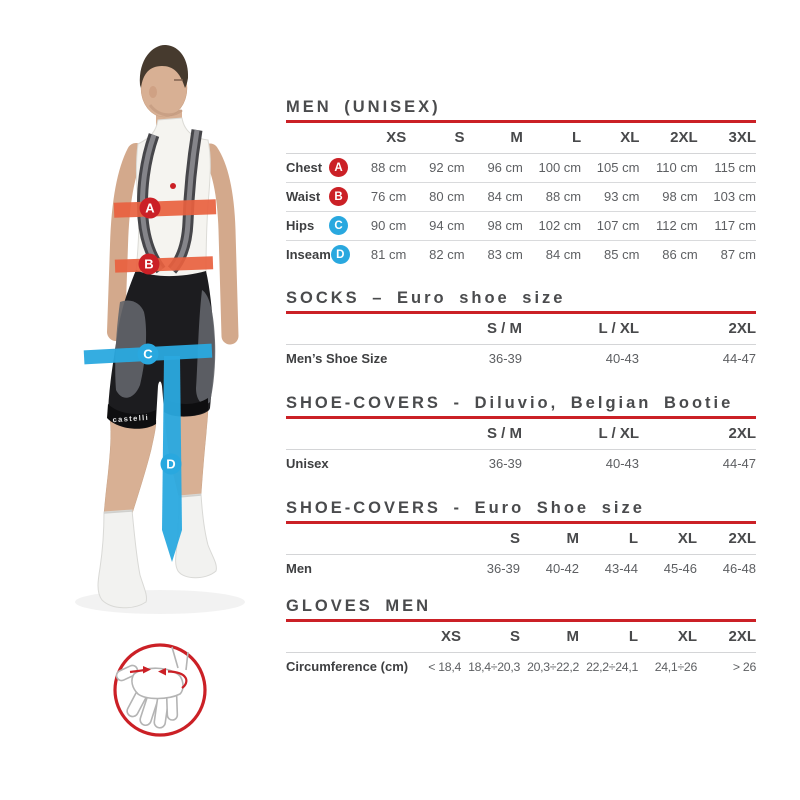 This screenshot has height=800, width=800. Describe the element at coordinates (521, 121) in the screenshot. I see `section-divider` at that location.